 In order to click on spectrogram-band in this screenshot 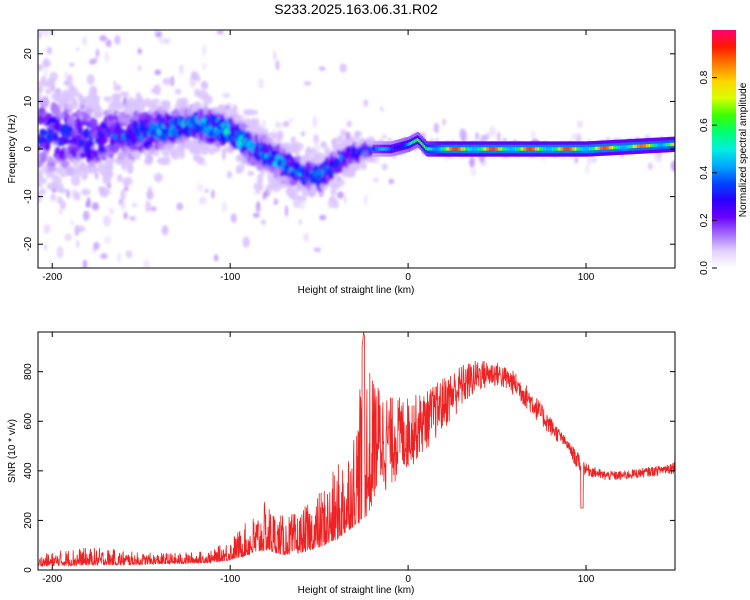, I will do `click(523, 144)`.